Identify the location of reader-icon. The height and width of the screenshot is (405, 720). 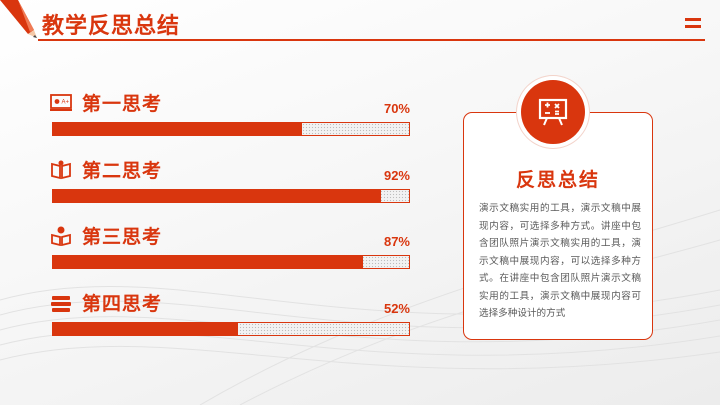
(61, 236).